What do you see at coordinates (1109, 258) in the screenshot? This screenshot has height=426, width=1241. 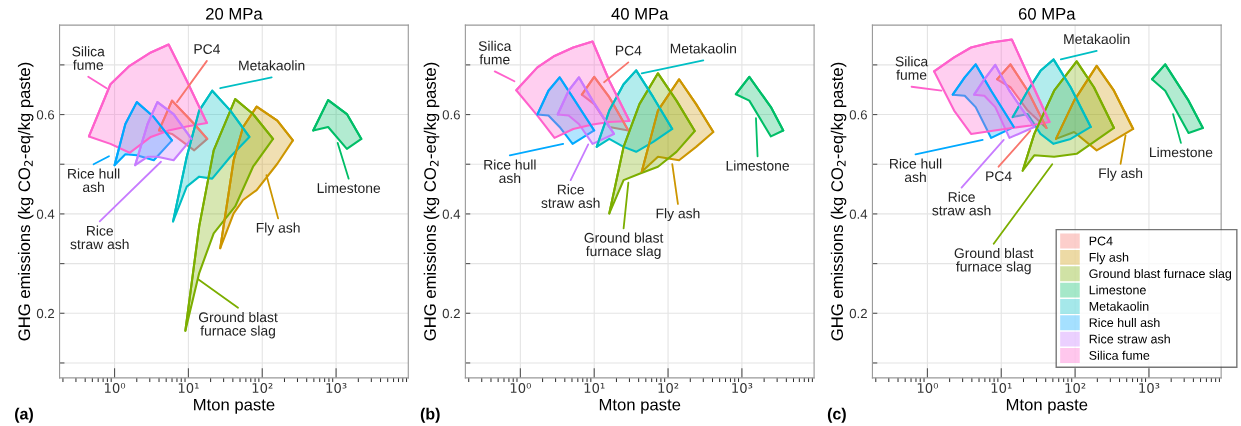 I see `legend-label: Fly ash` at bounding box center [1109, 258].